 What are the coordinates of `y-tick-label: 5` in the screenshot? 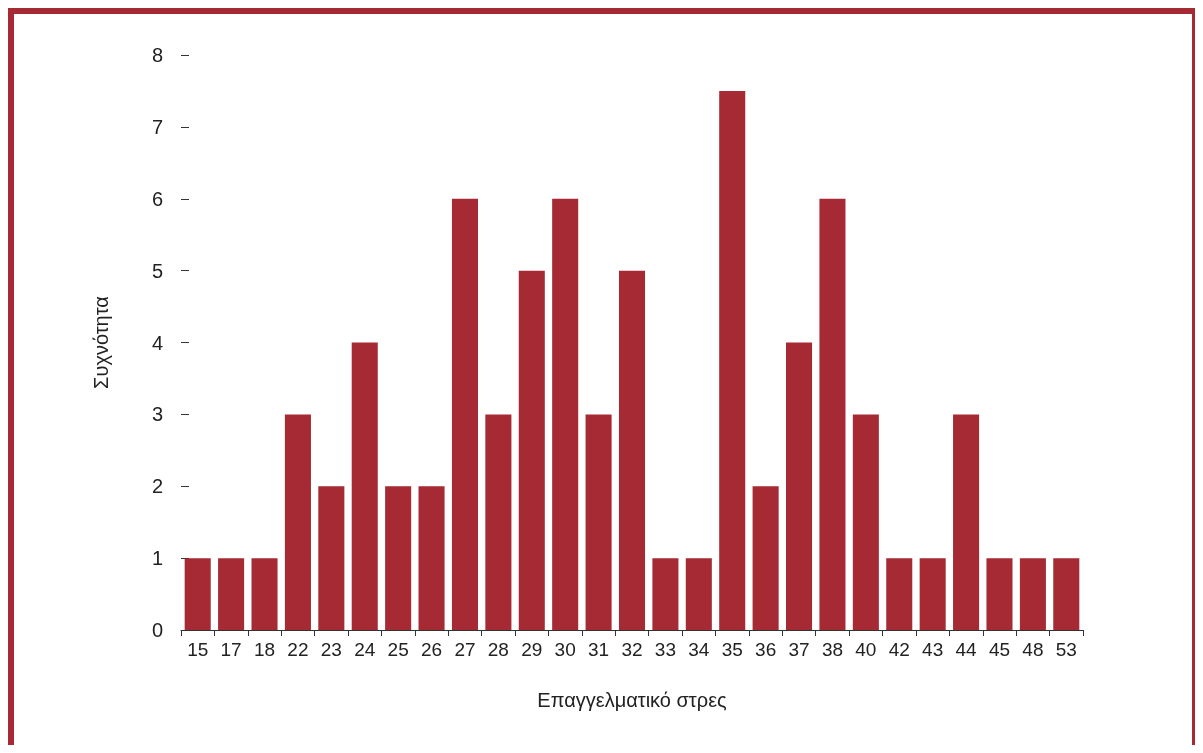 It's located at (157, 270).